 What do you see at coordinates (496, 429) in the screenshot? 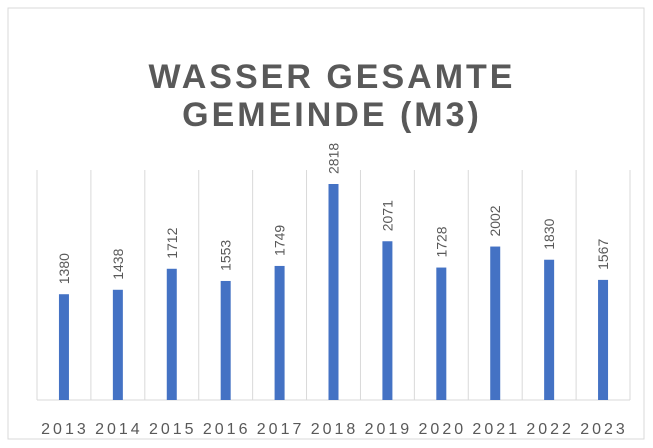
I see `x-tick-label: 2021` at bounding box center [496, 429].